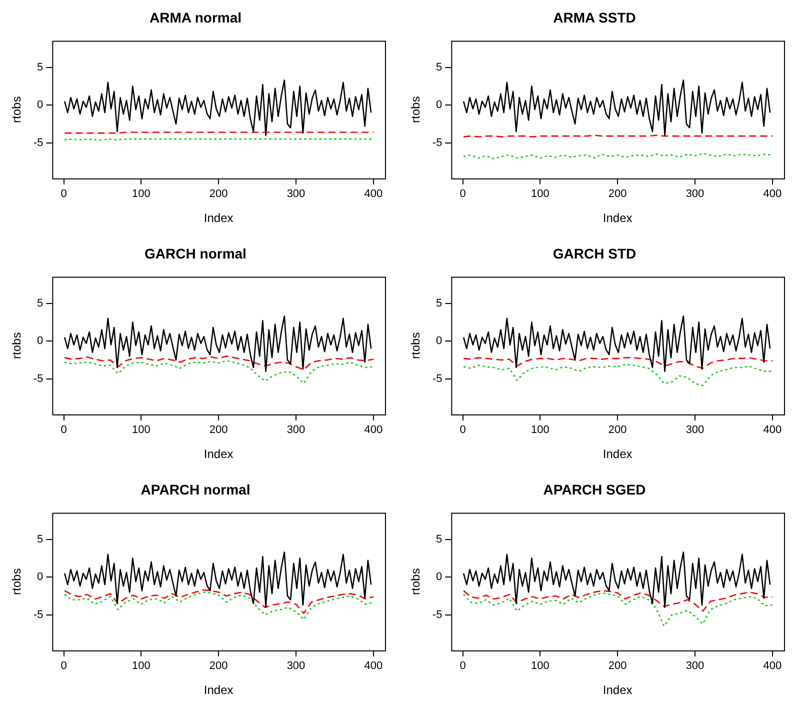 The width and height of the screenshot is (799, 710). Describe the element at coordinates (195, 17) in the screenshot. I see `chart-title: ARMA normal` at that location.